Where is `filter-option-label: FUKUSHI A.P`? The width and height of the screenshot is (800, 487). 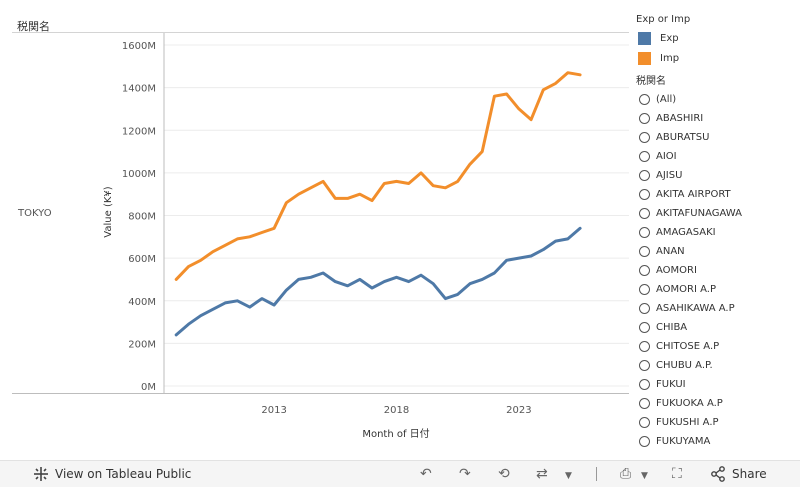 filter-option-label: FUKUSHI A.P is located at coordinates (687, 422).